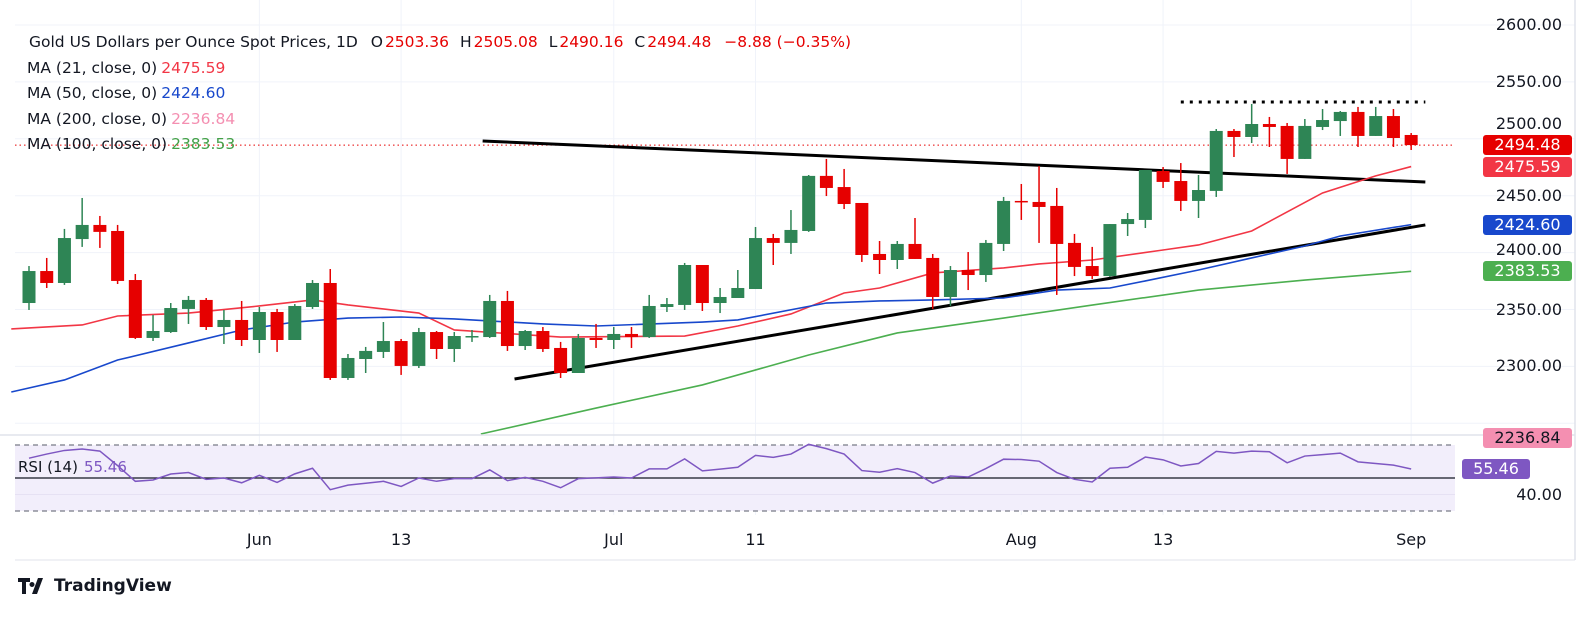  What do you see at coordinates (755, 539) in the screenshot?
I see `time-tick-label: 11` at bounding box center [755, 539].